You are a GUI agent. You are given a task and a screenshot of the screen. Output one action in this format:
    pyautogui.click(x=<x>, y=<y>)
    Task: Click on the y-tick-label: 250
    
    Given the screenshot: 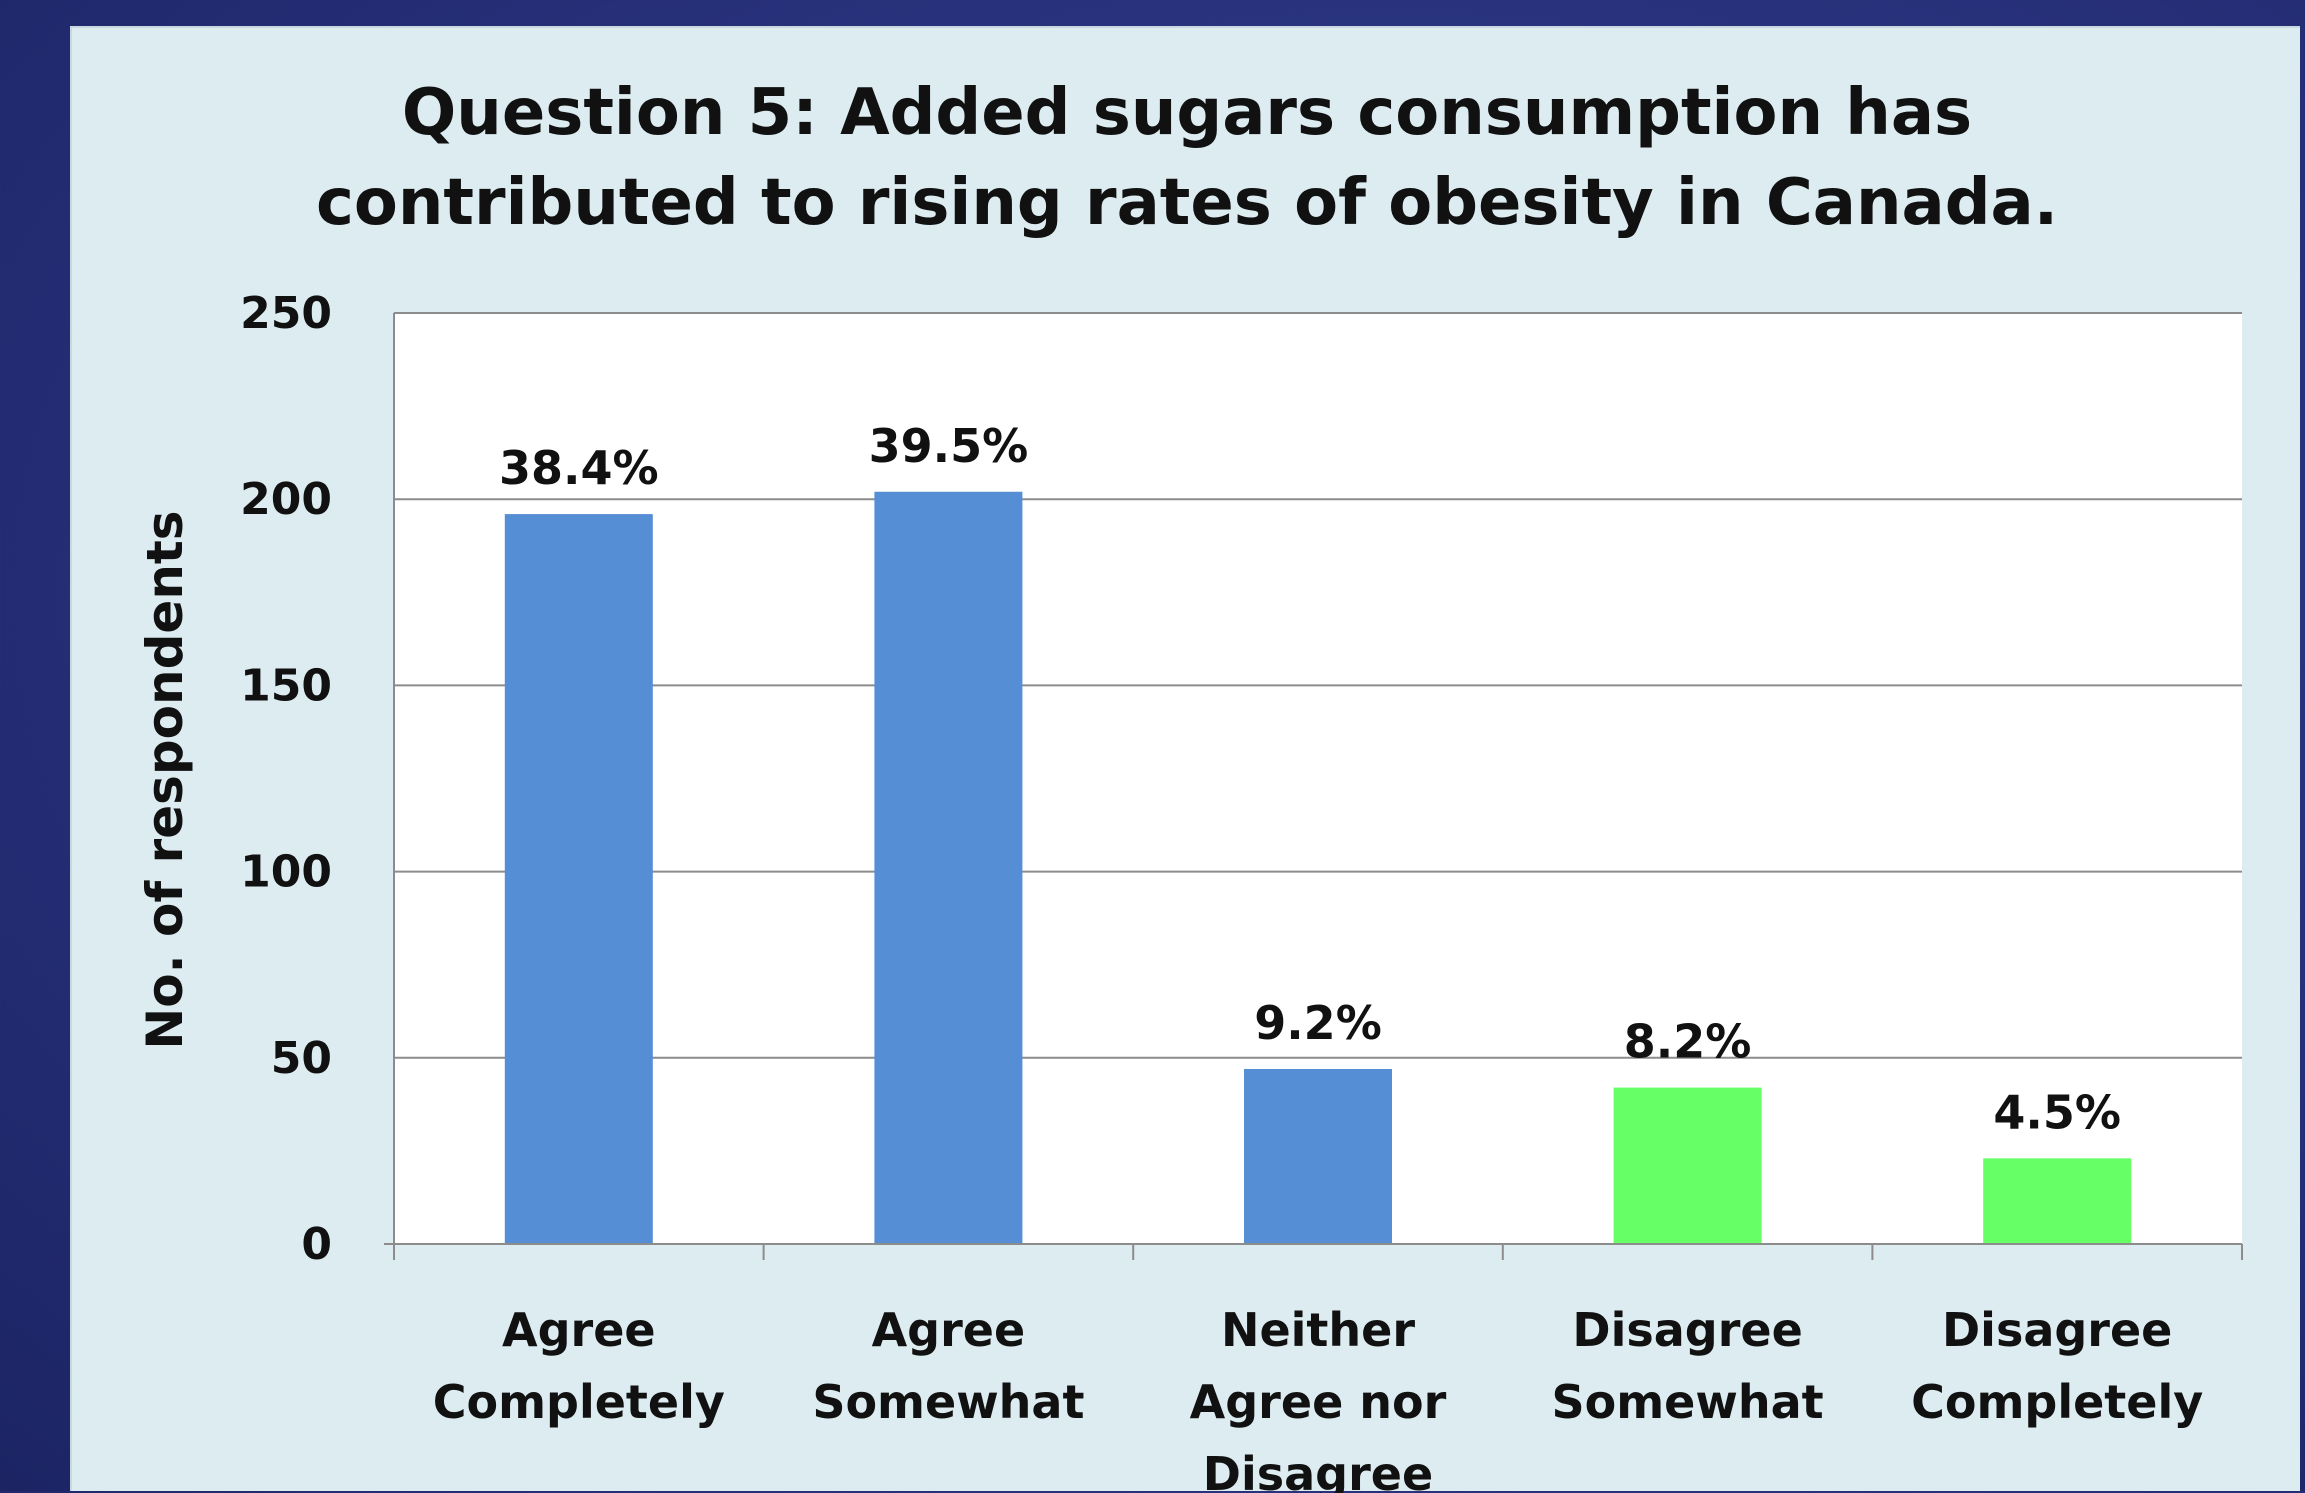 What is the action you would take?
    pyautogui.click(x=286, y=313)
    